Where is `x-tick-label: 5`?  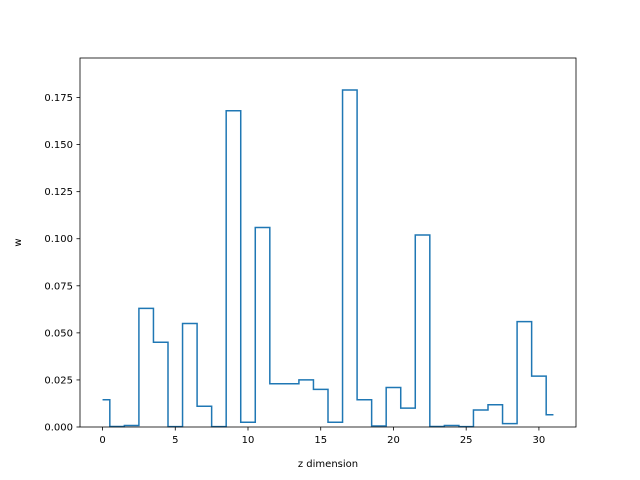 x-tick-label: 5 is located at coordinates (175, 440).